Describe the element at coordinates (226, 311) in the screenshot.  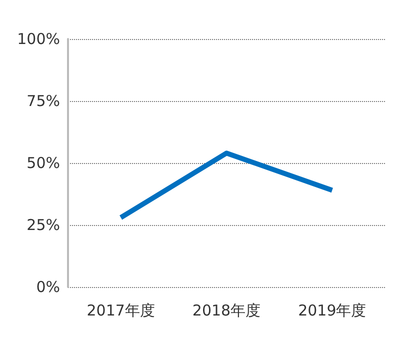
I see `x-tick-label: 2018年度` at that location.